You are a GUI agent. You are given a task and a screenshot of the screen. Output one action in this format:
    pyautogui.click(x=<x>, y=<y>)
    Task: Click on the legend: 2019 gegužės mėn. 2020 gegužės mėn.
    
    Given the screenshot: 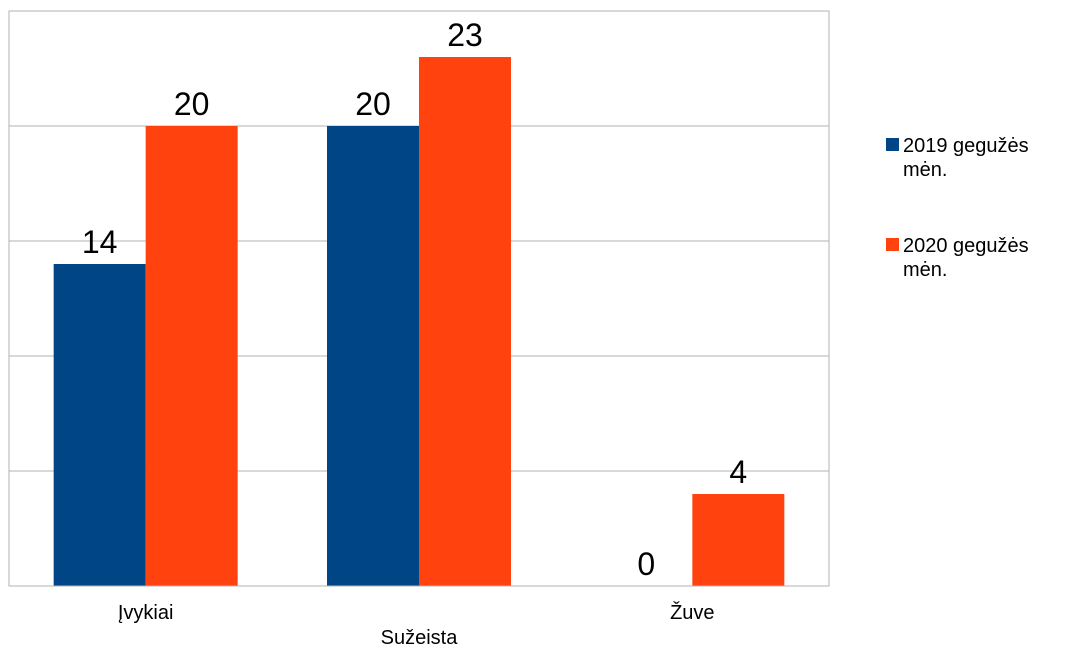 What is the action you would take?
    pyautogui.click(x=978, y=234)
    